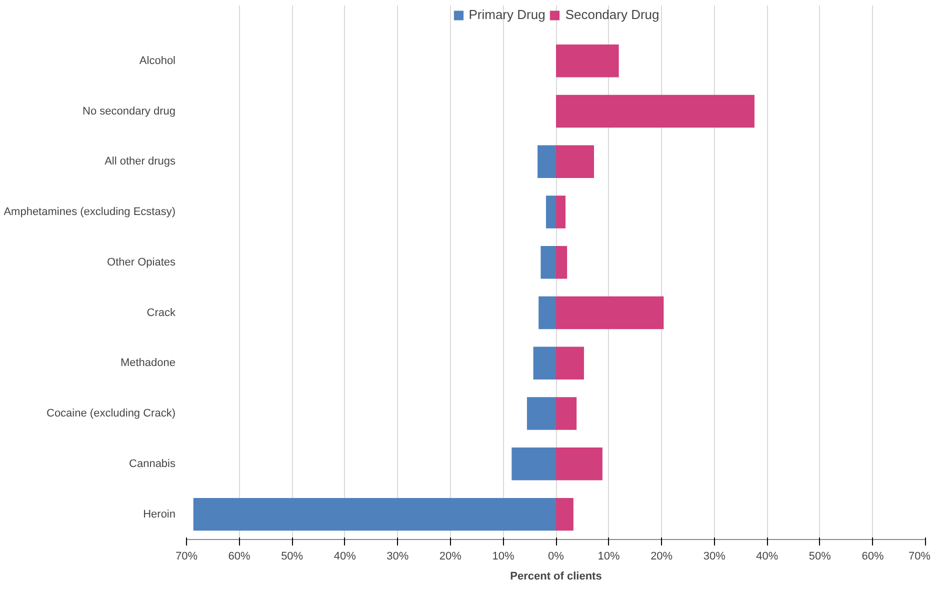  I want to click on y-tick-label: No secondary drug, so click(129, 111).